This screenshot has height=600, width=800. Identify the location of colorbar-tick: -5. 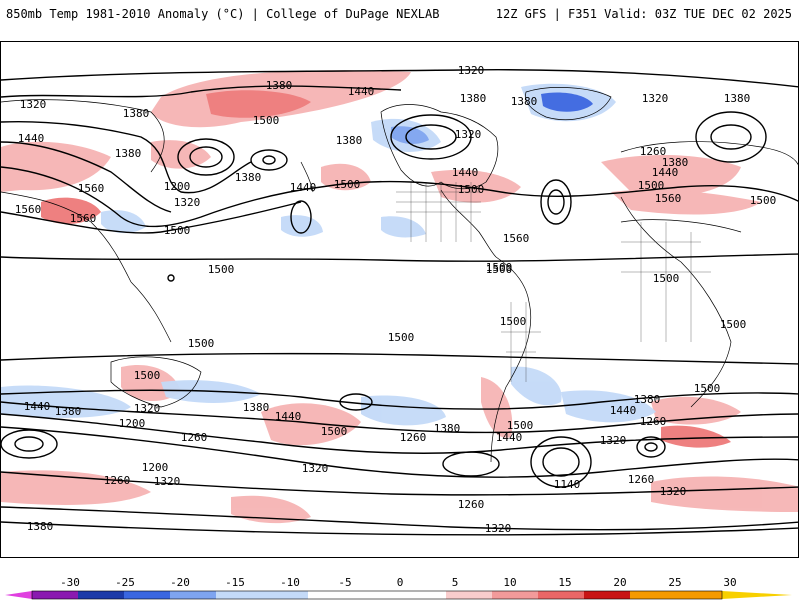
(345, 582).